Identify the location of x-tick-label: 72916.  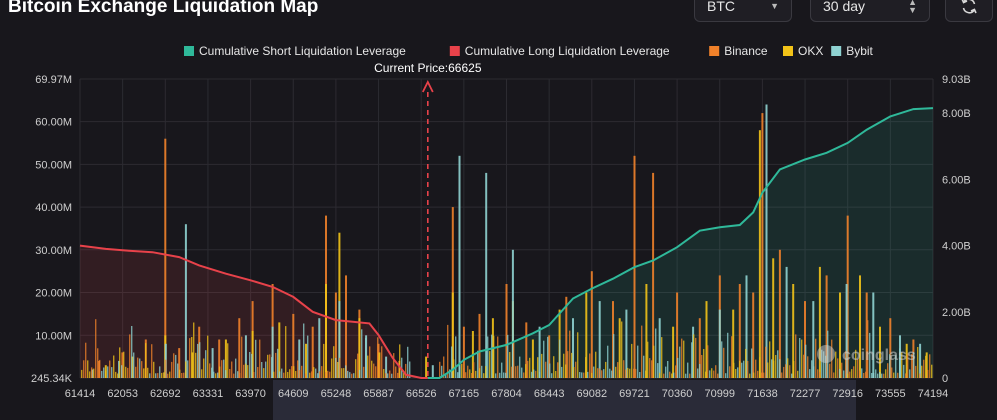
(847, 394).